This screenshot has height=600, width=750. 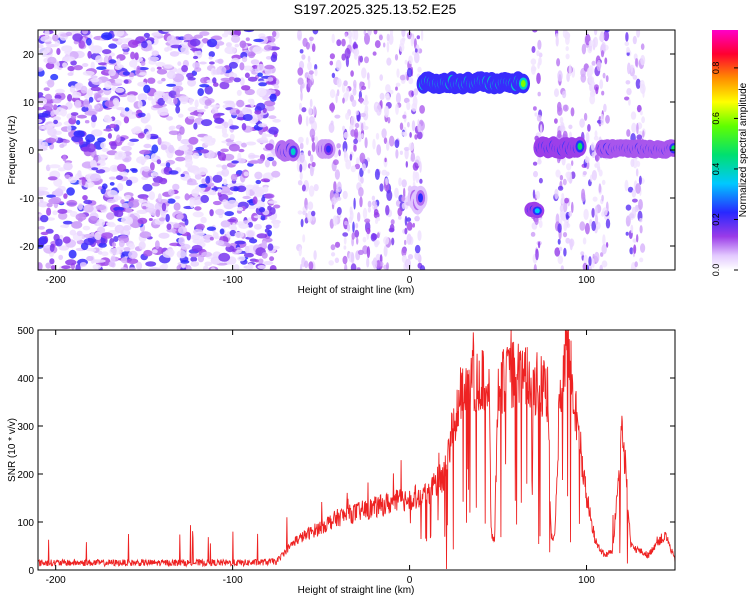 What do you see at coordinates (25, 427) in the screenshot?
I see `y-tick-label: 300` at bounding box center [25, 427].